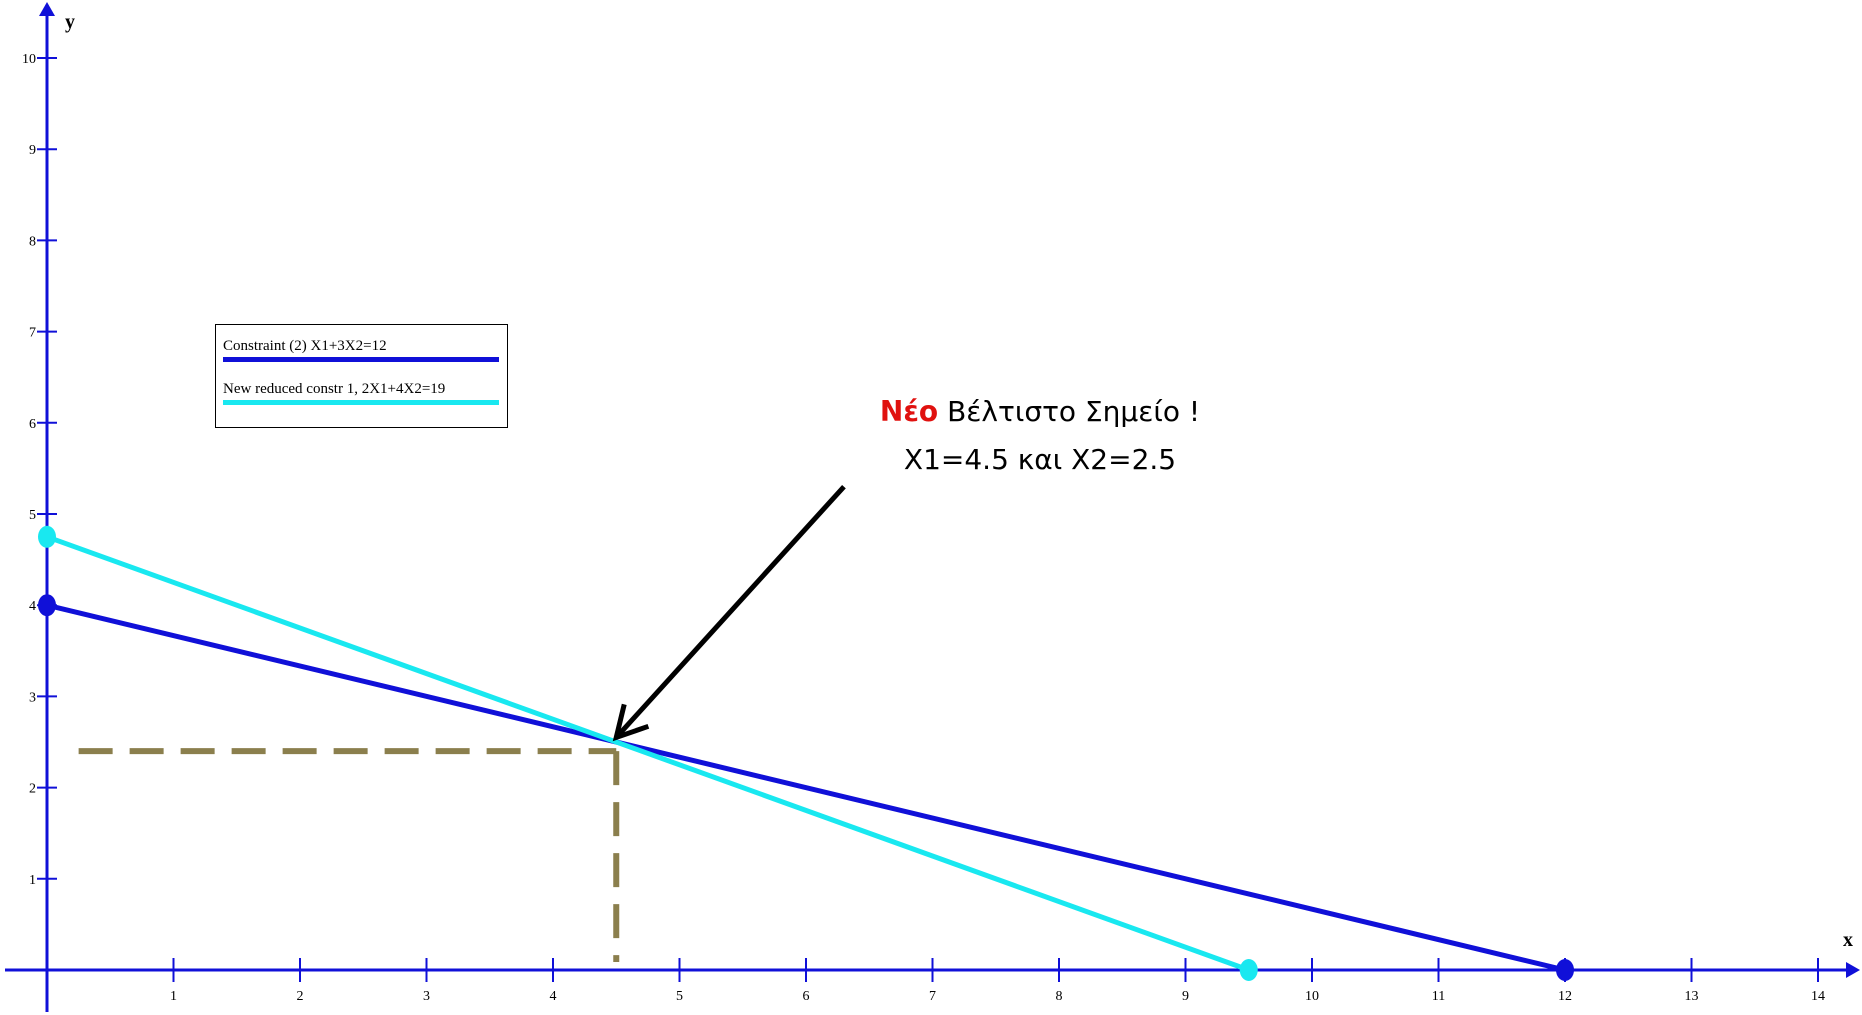  Describe the element at coordinates (70, 22) in the screenshot. I see `y-axis-label: y` at that location.